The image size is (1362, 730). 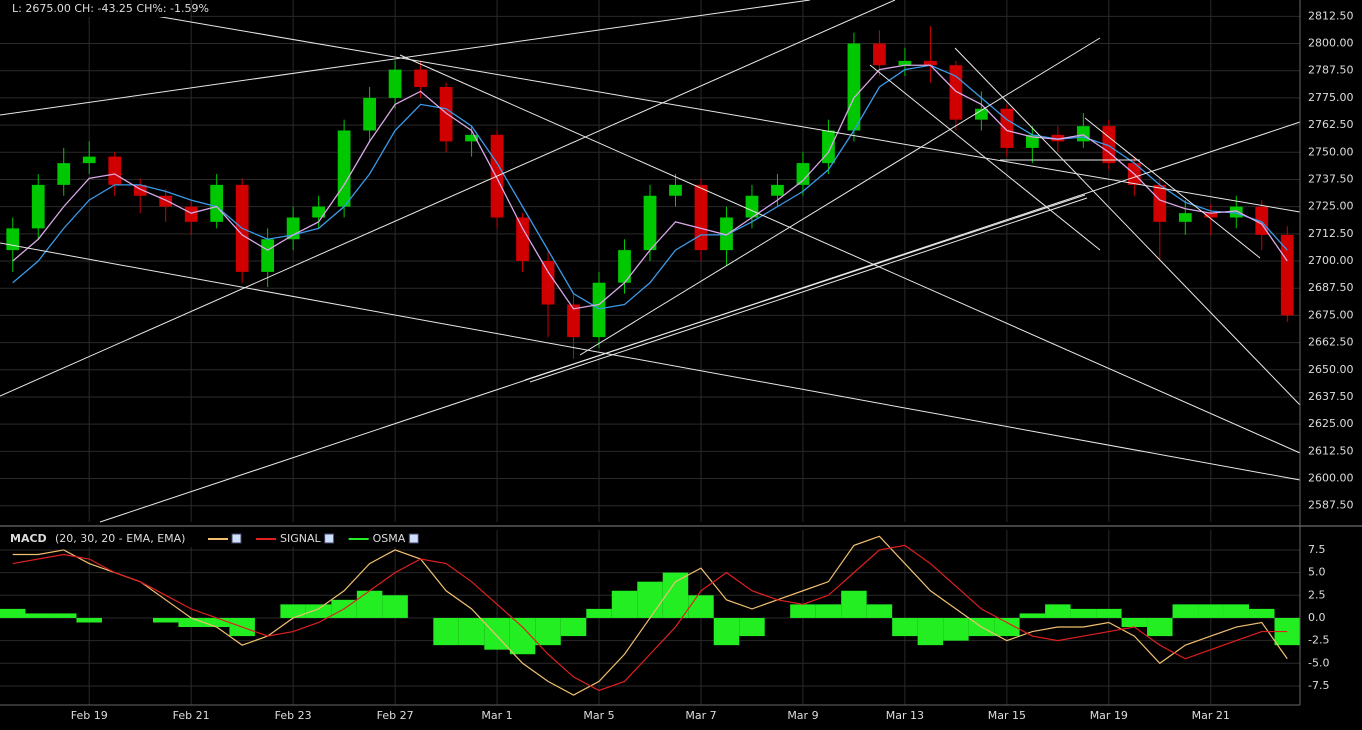 What do you see at coordinates (1331, 233) in the screenshot?
I see `y-tick-label: 2712.50` at bounding box center [1331, 233].